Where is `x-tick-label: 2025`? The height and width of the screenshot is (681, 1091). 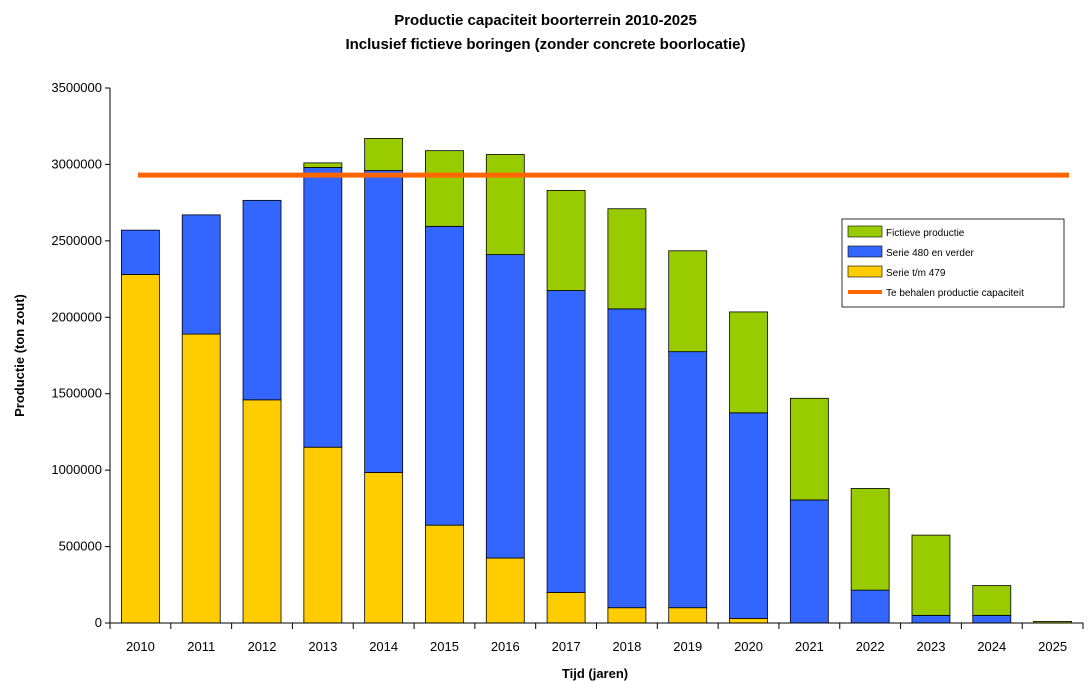
x-tick-label: 2025 is located at coordinates (1052, 646).